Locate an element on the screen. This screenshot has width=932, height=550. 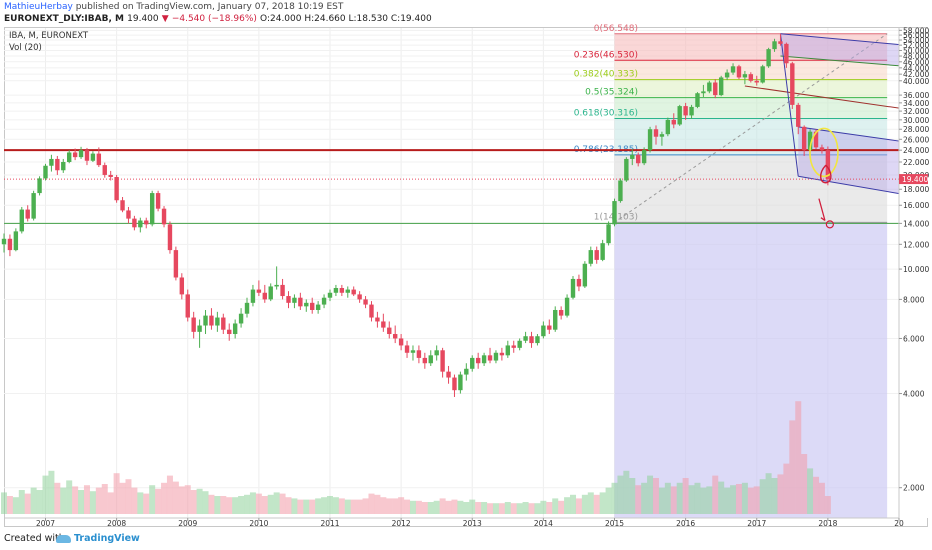
price-tick-label: 24.000 is located at coordinates (916, 150).